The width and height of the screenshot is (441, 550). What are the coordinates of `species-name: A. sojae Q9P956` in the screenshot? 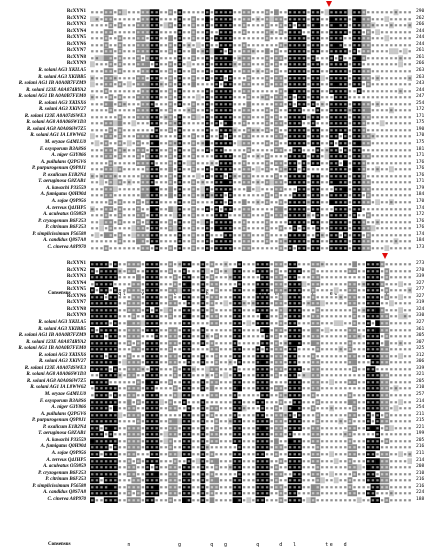 It's located at (68, 201).